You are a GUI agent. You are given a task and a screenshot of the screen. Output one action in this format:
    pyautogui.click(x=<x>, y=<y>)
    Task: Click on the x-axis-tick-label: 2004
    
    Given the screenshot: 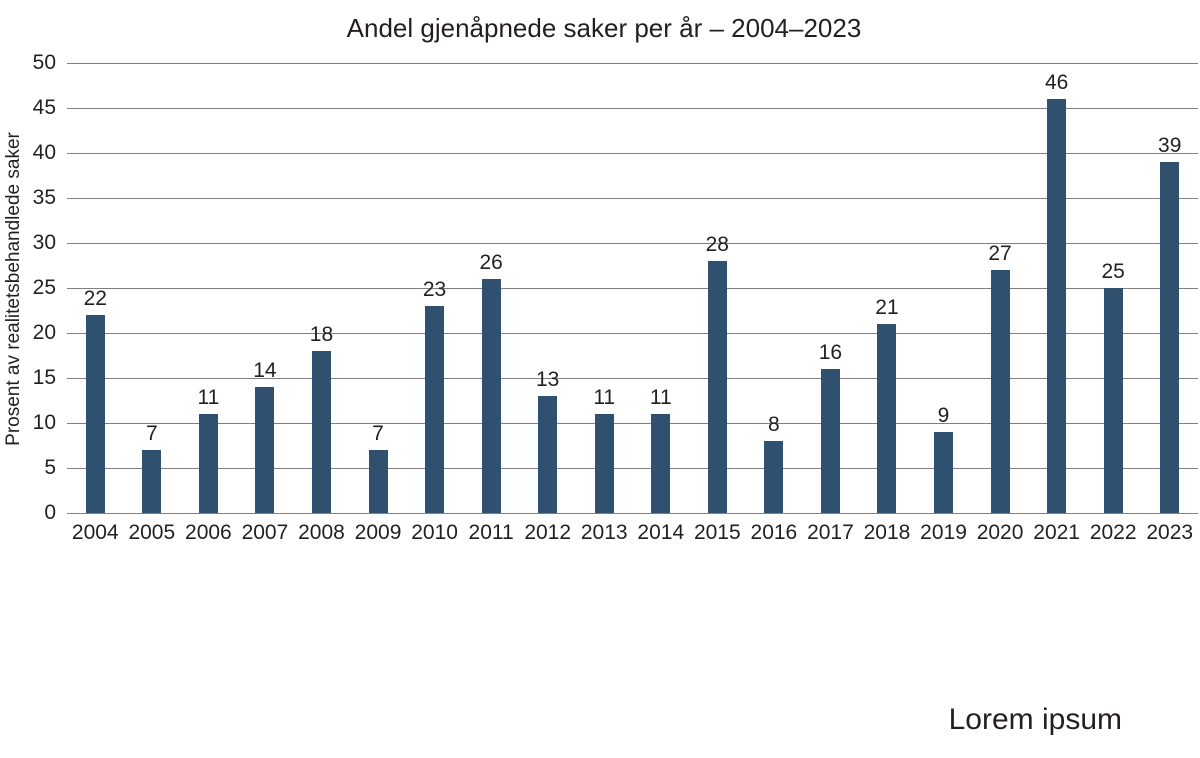 What is the action you would take?
    pyautogui.click(x=95, y=532)
    